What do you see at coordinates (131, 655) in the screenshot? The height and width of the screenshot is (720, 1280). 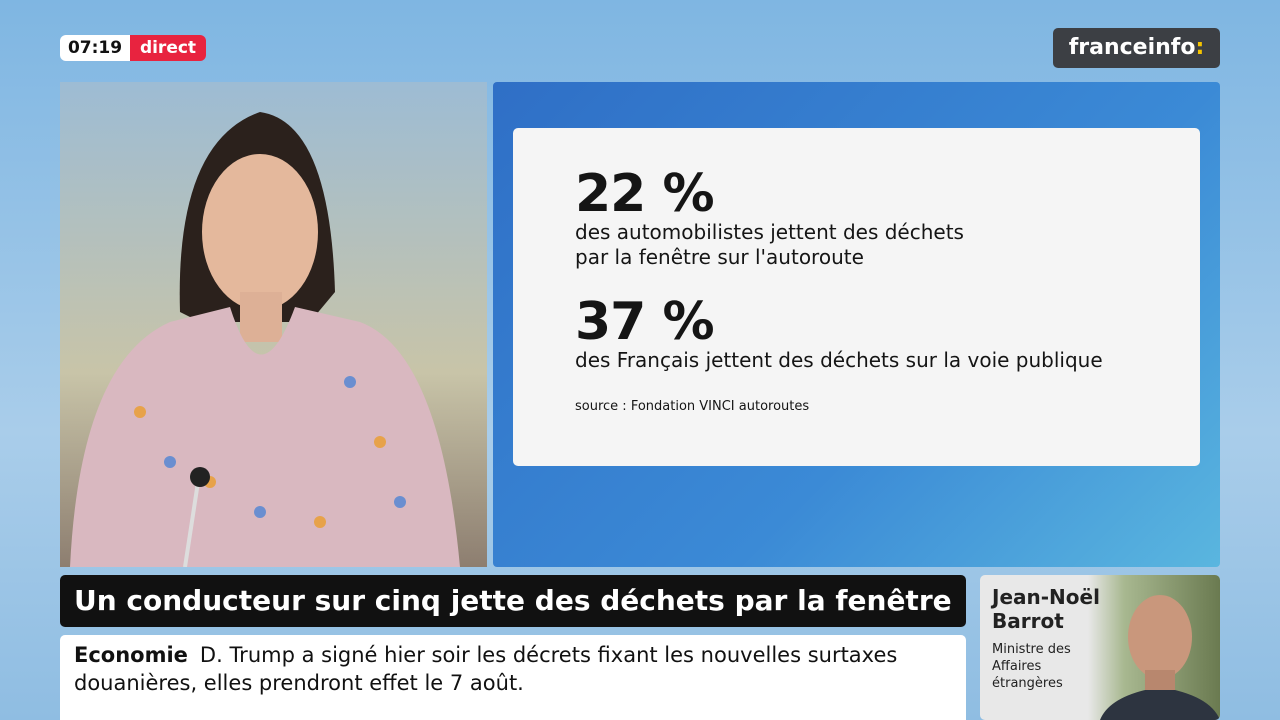 I see `ticker-category: Economie` at bounding box center [131, 655].